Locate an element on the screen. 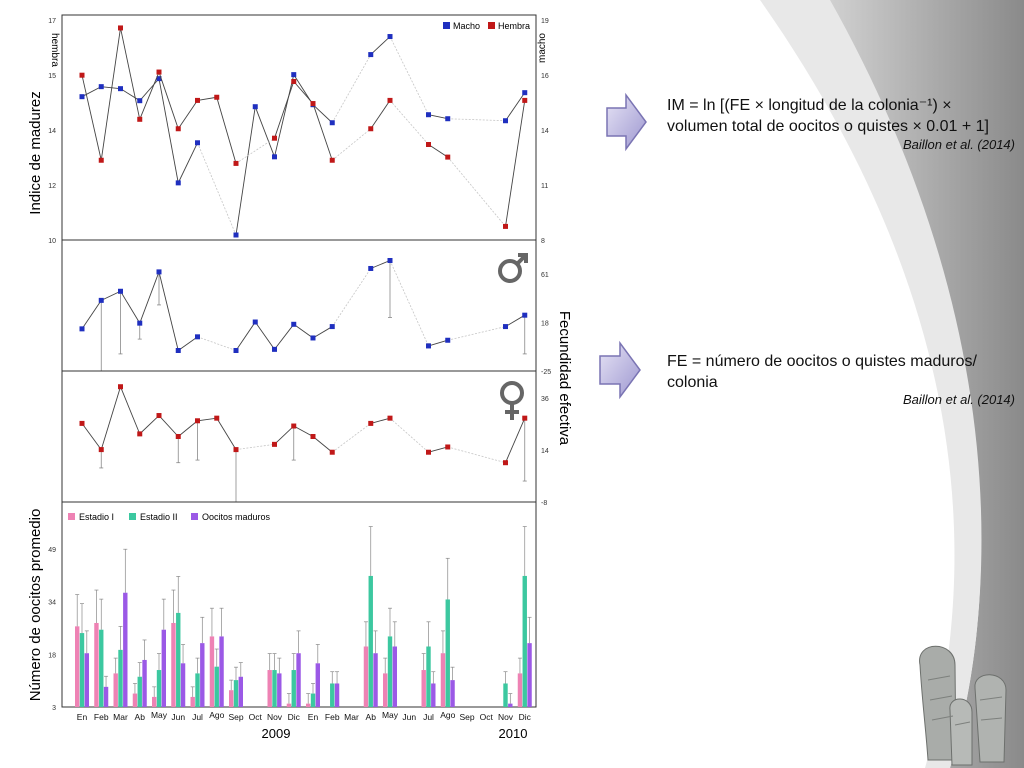  month-tick-label: May is located at coordinates (159, 715).